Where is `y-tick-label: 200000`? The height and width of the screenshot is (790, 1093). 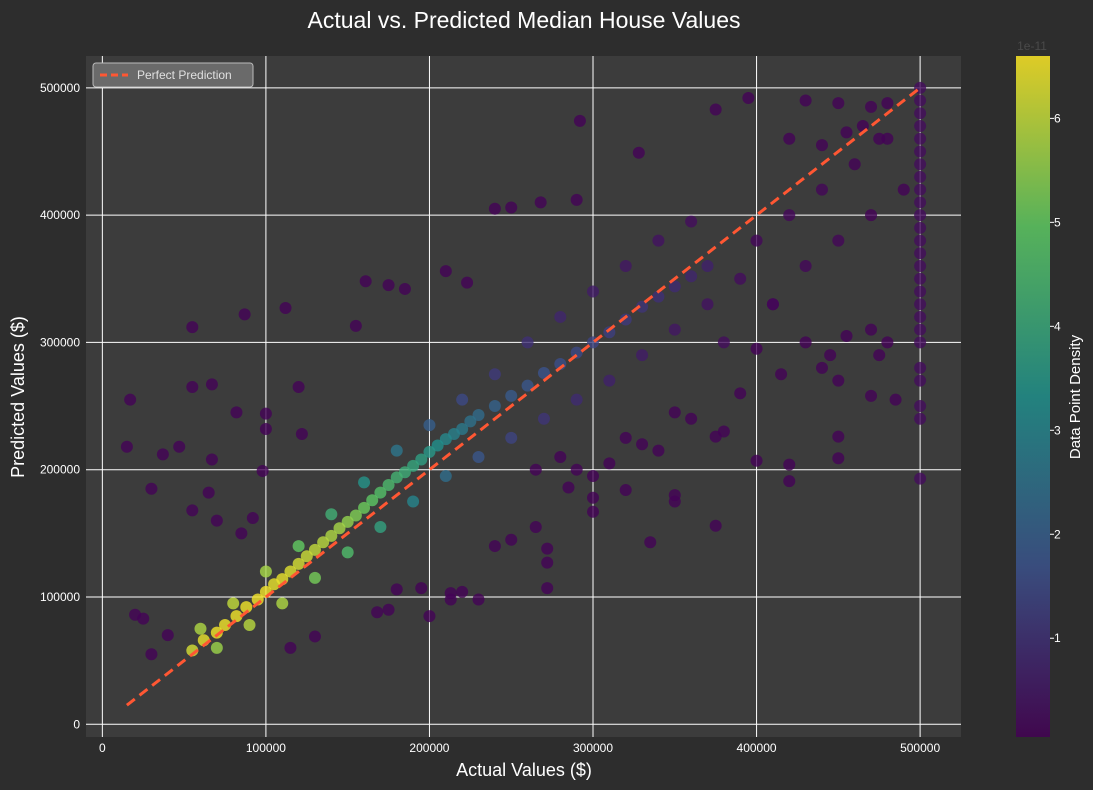
y-tick-label: 200000 is located at coordinates (60, 470).